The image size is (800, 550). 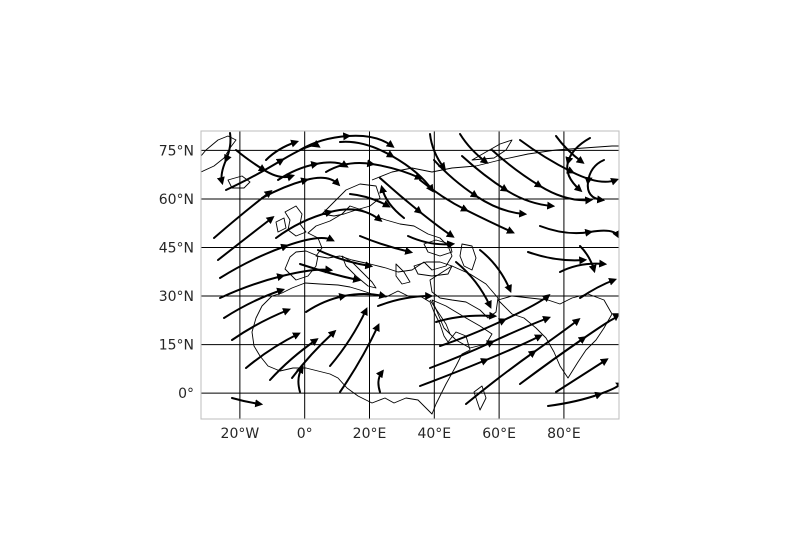 What do you see at coordinates (176, 346) in the screenshot?
I see `y-tick-label: 15°N` at bounding box center [176, 346].